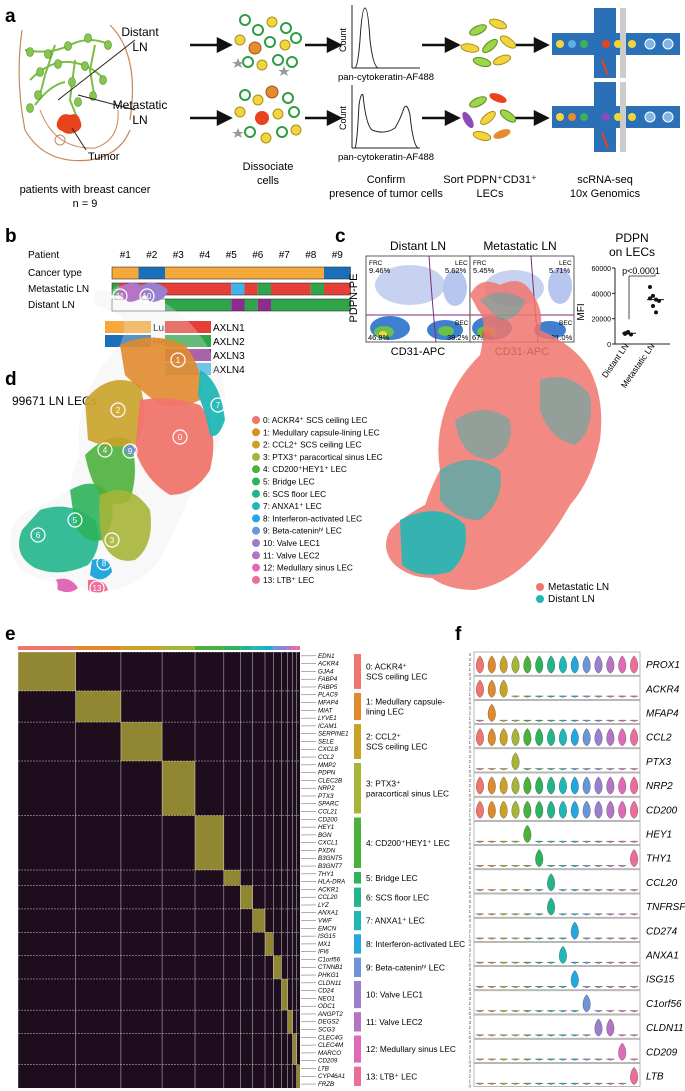 This screenshot has width=685, height=1091. I want to click on heatmap-cluster-bar, so click(294, 648).